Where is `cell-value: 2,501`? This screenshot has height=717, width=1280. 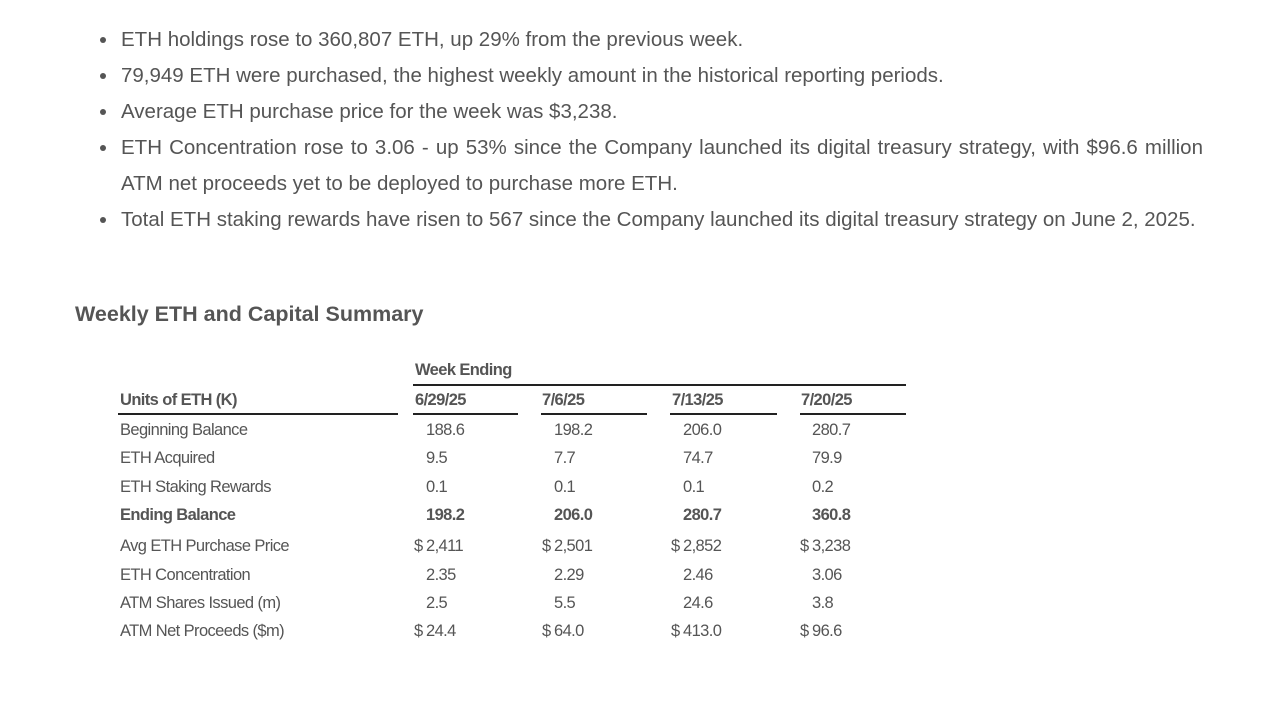 cell-value: 2,501 is located at coordinates (573, 546).